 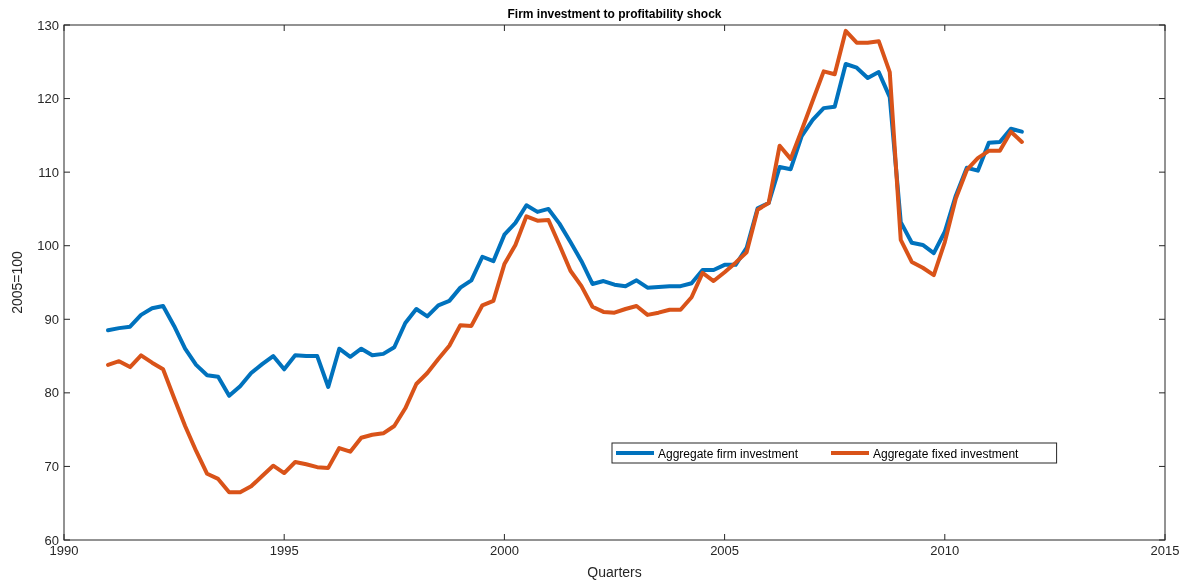 I want to click on x-axis-title: Quarters, so click(x=614, y=572).